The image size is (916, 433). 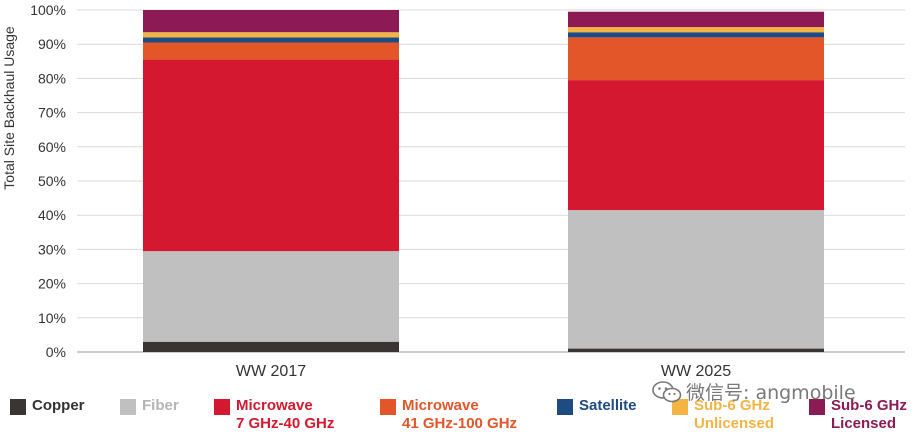 What do you see at coordinates (734, 423) in the screenshot?
I see `legend-label-line: Unlicensed` at bounding box center [734, 423].